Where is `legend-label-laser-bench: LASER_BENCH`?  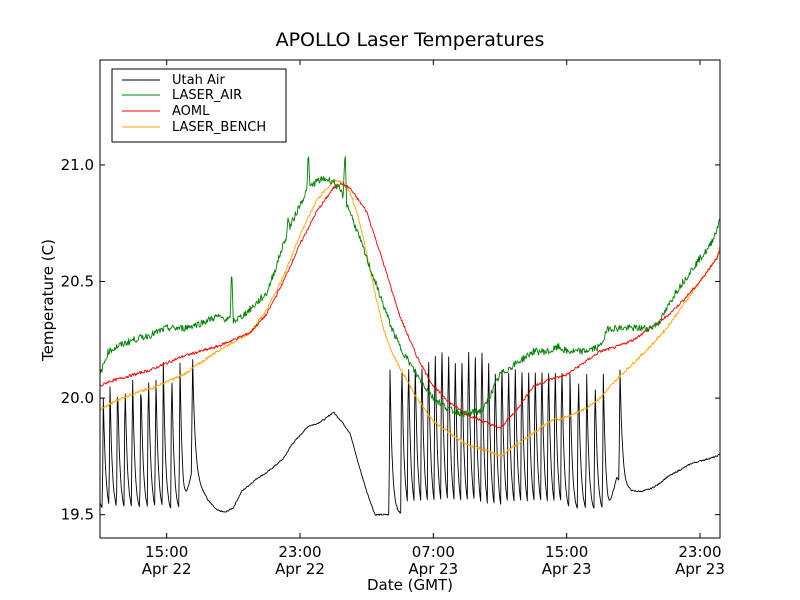
legend-label-laser-bench: LASER_BENCH is located at coordinates (219, 127).